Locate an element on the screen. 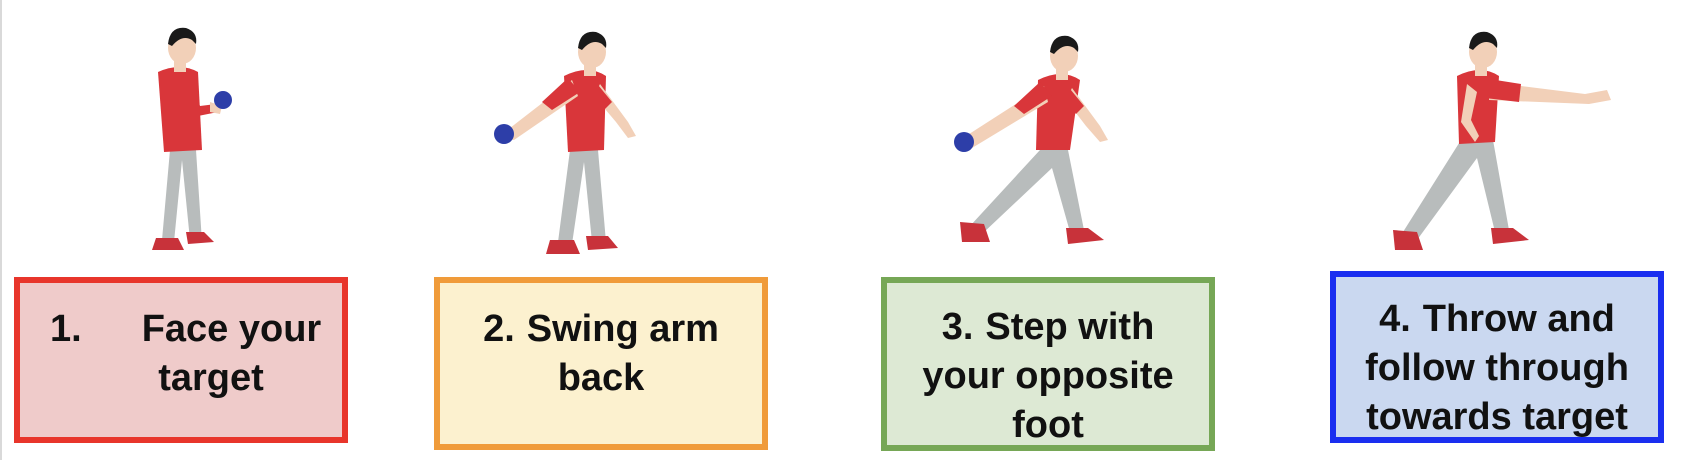 The image size is (1688, 460). step-4-text-line-3: towards target is located at coordinates (1497, 417).